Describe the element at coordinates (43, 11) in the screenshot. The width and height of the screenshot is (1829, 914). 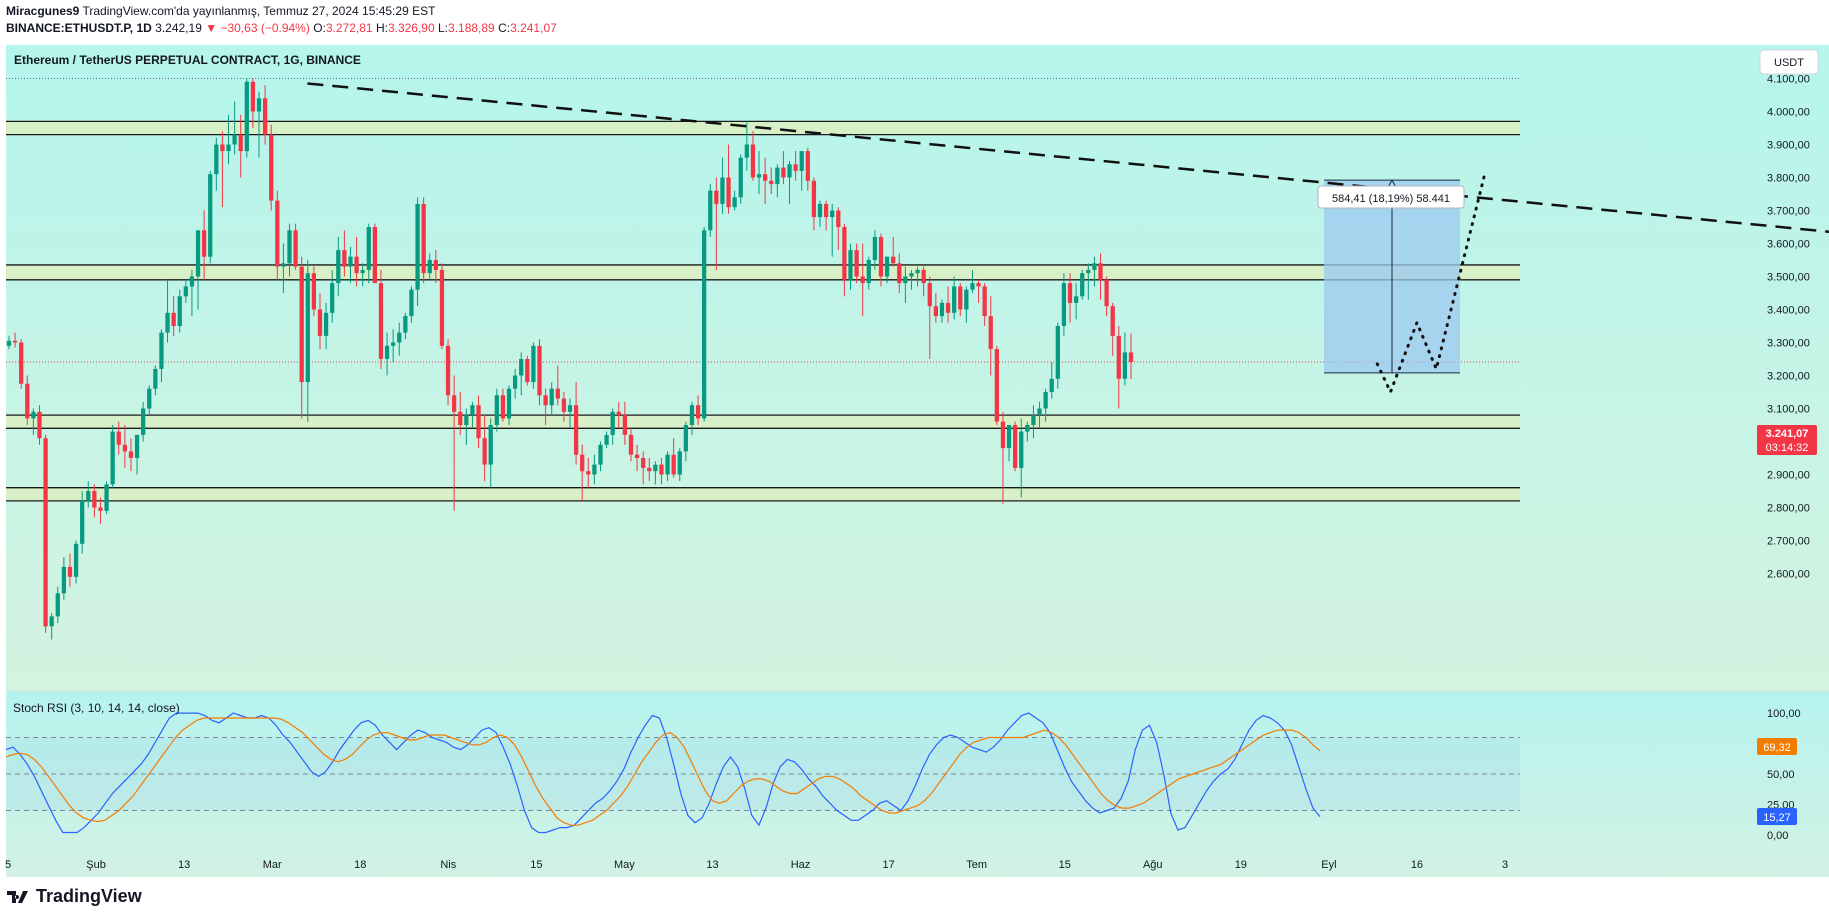
I see `author-name: Miracgunes9` at that location.